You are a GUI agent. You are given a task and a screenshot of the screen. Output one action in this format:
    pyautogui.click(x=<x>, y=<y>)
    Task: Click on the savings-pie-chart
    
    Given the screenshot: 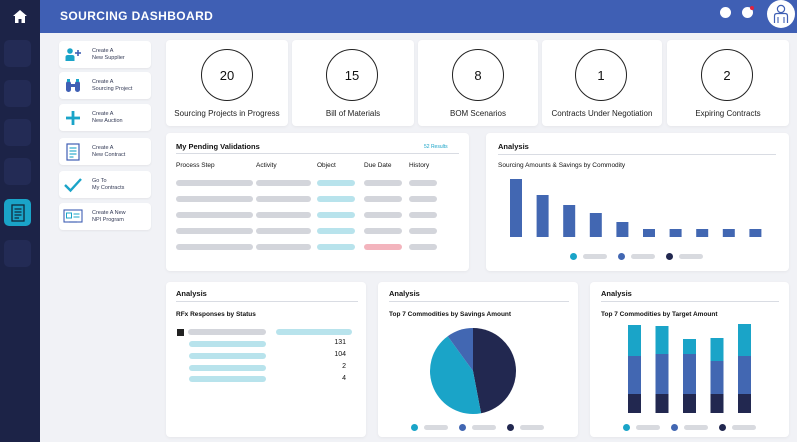 What is the action you would take?
    pyautogui.click(x=473, y=371)
    